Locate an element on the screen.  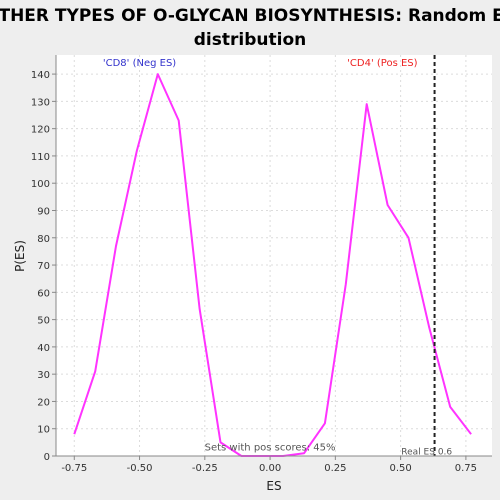
y-tick-label: 30 is located at coordinates (43, 375).